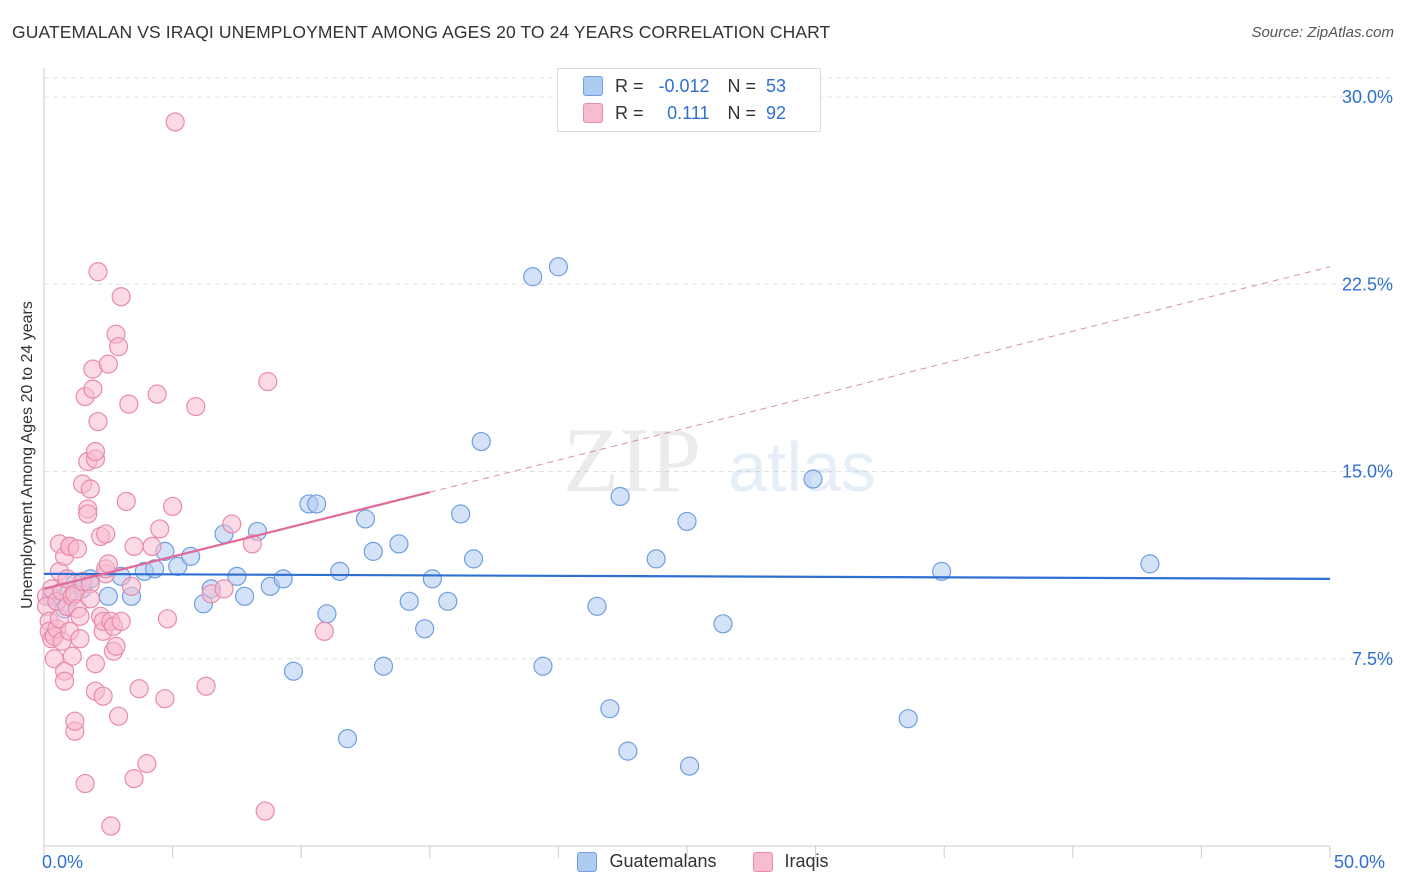 This screenshot has width=1406, height=892. I want to click on series-legend-label: Guatemalans, so click(663, 861).